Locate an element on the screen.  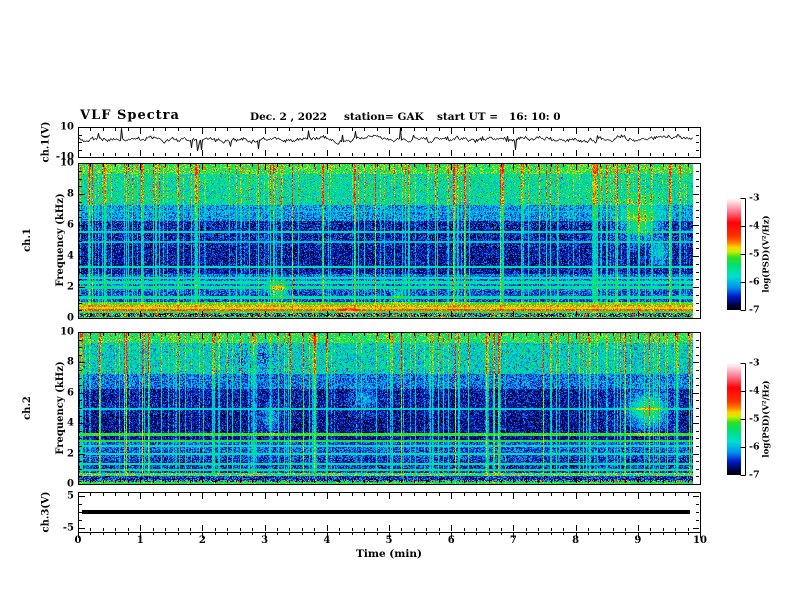
ch1-voltage-tick-label: 10 is located at coordinates (67, 127).